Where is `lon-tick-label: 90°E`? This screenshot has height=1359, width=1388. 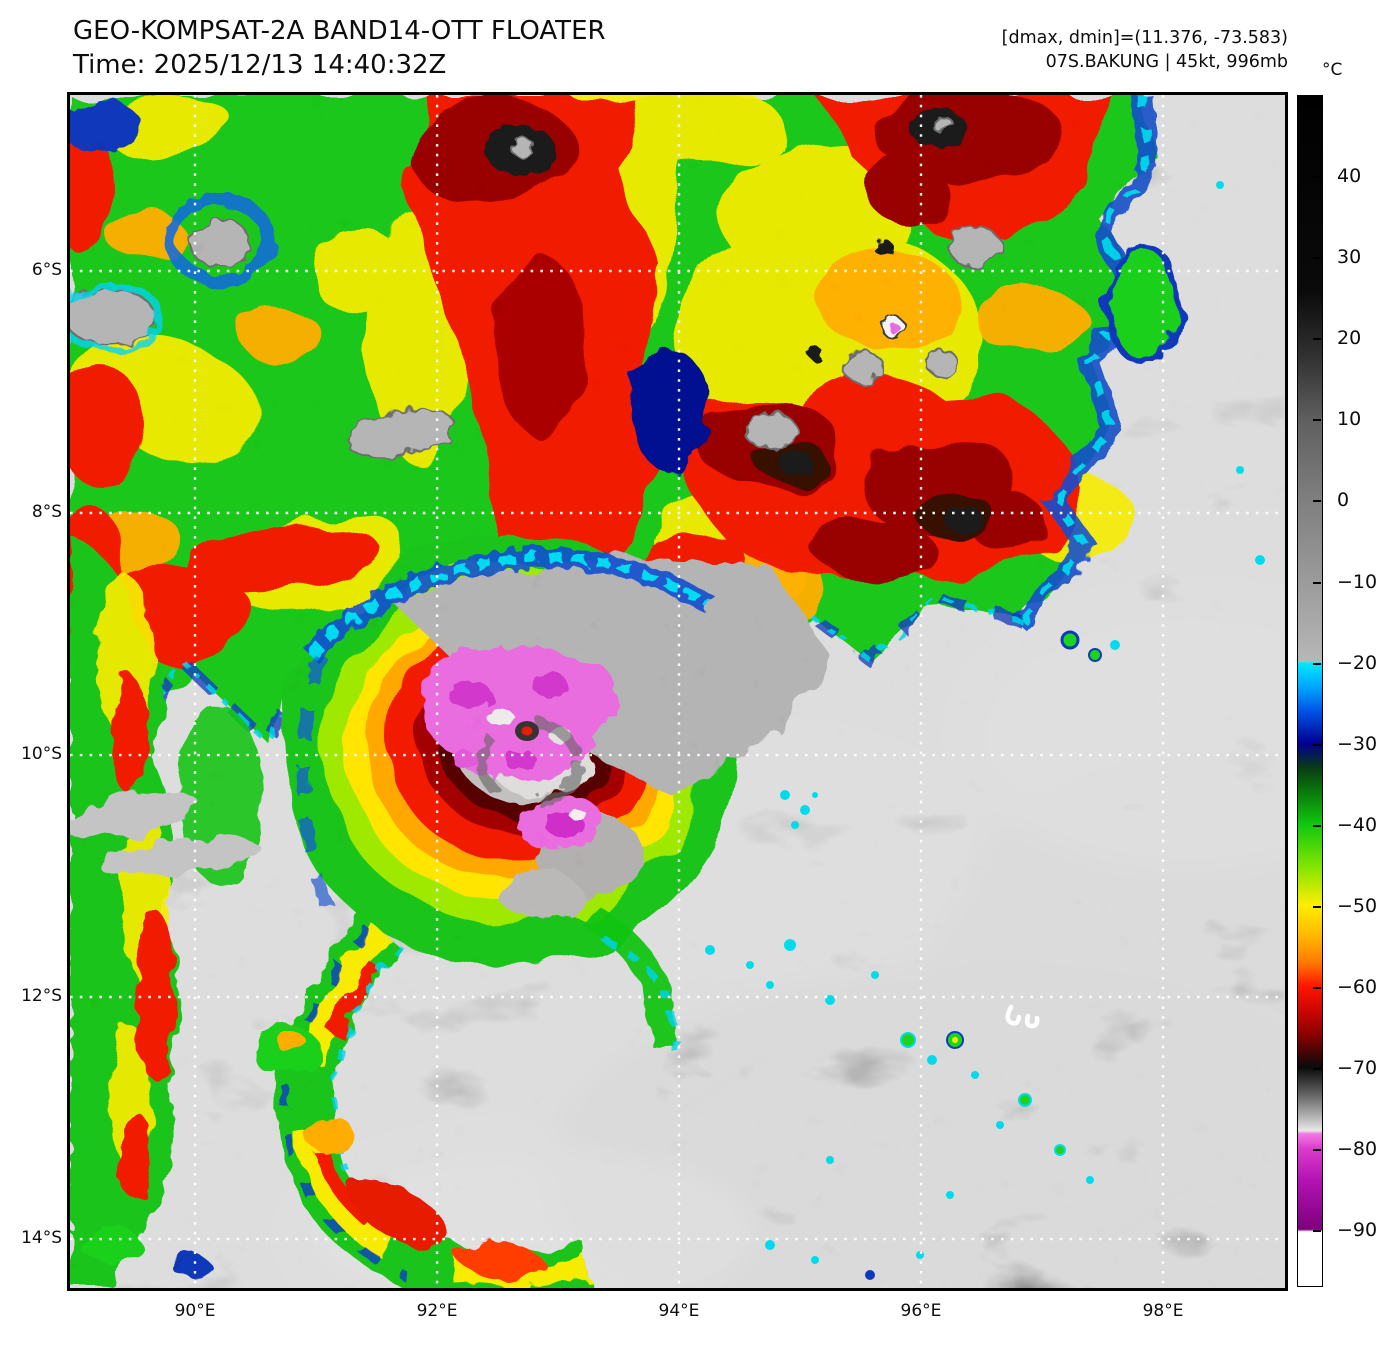
lon-tick-label: 90°E is located at coordinates (195, 1311).